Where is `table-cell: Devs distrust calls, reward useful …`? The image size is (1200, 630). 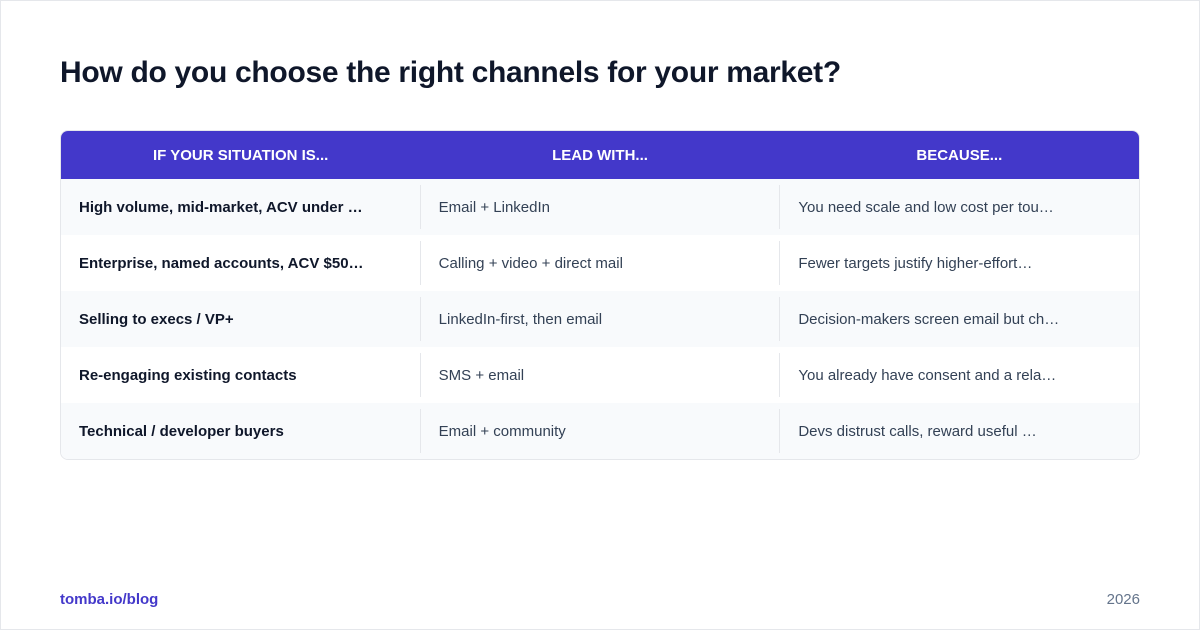
table-cell: Devs distrust calls, reward useful … is located at coordinates (959, 431).